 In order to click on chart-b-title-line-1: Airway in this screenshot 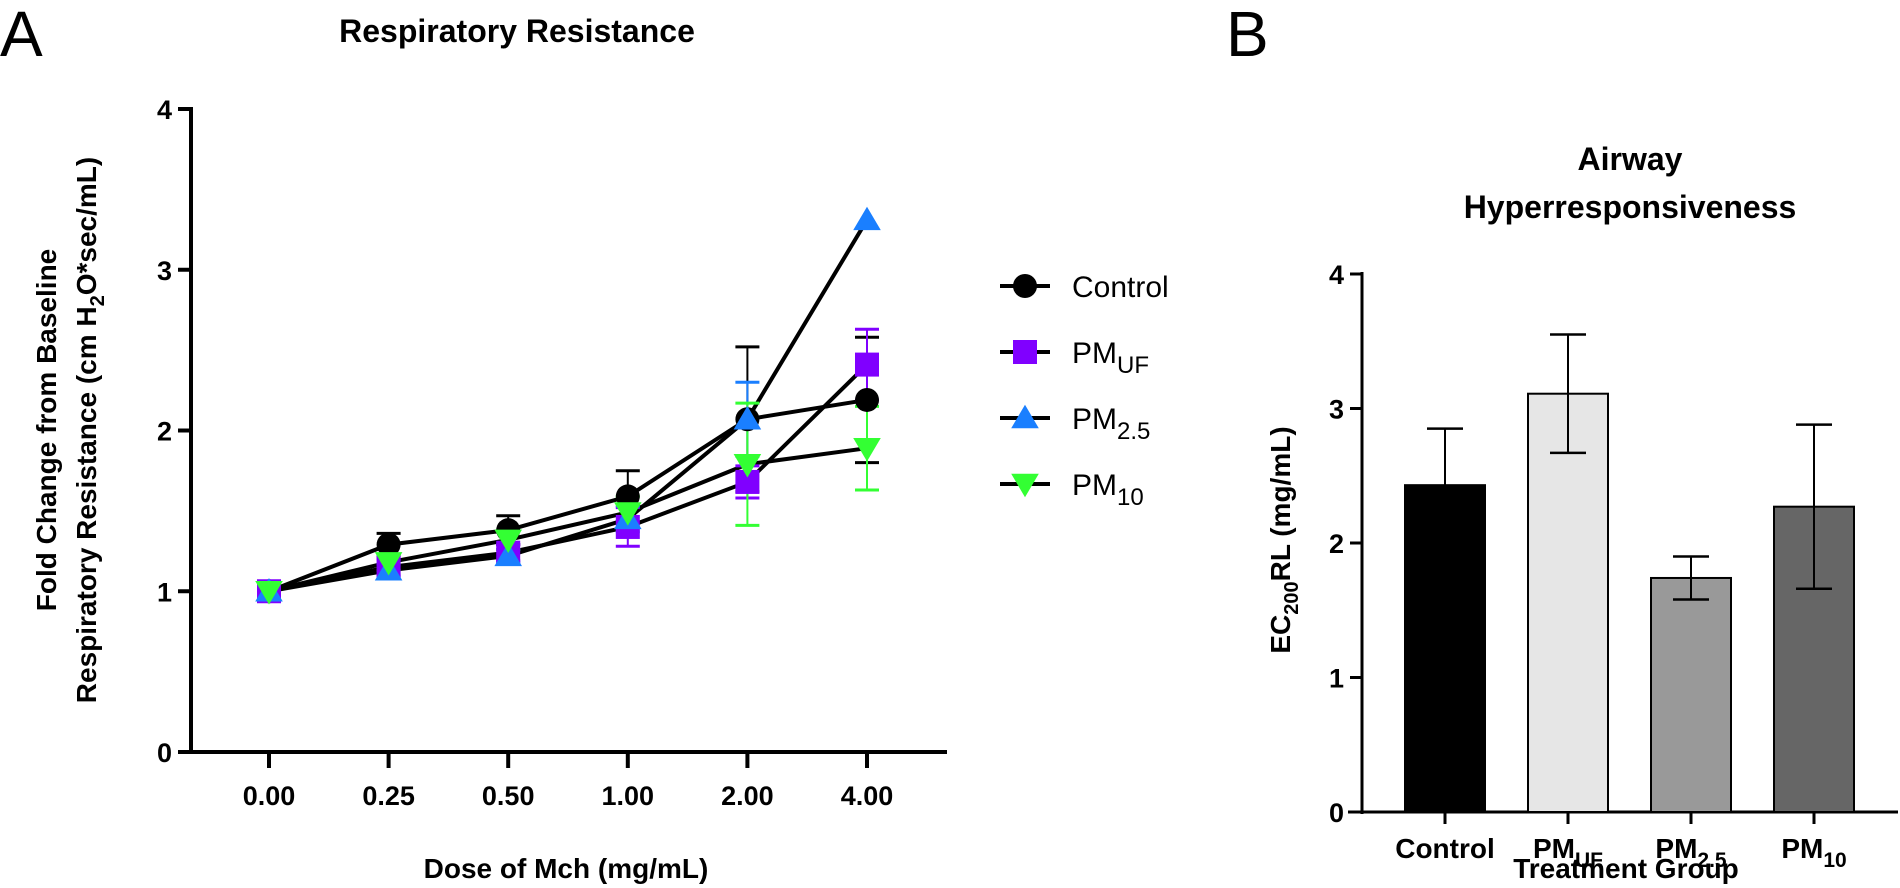, I will do `click(1630, 159)`.